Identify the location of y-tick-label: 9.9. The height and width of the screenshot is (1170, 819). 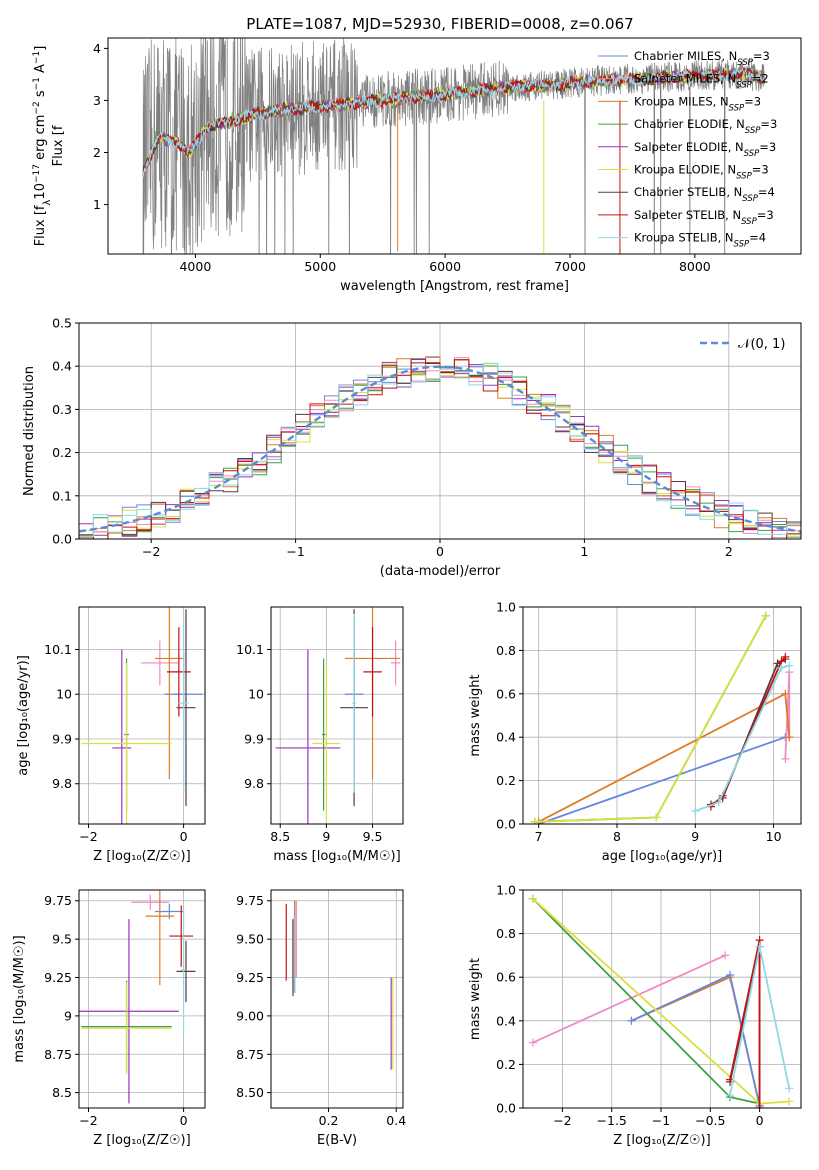
(62, 738).